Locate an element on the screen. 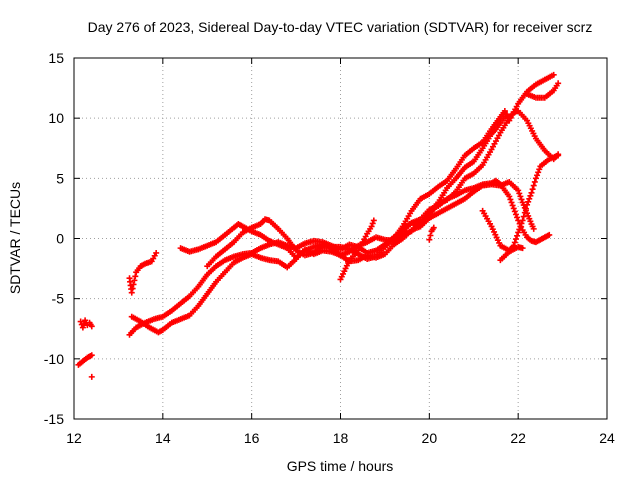 The height and width of the screenshot is (480, 640). y-tick-label: 10 is located at coordinates (56, 118).